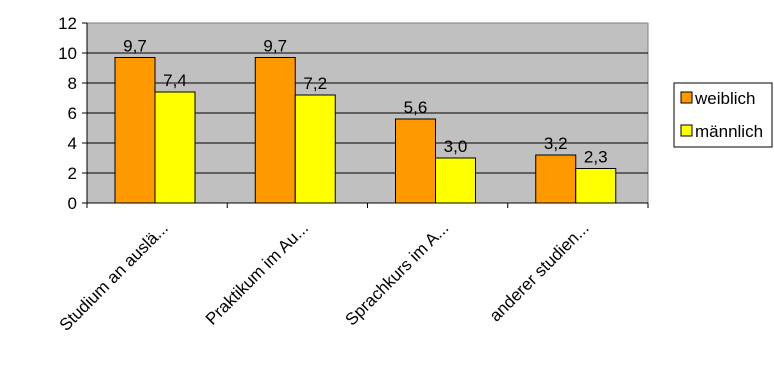  What do you see at coordinates (729, 131) in the screenshot?
I see `legend-label-maennlich: männlich` at bounding box center [729, 131].